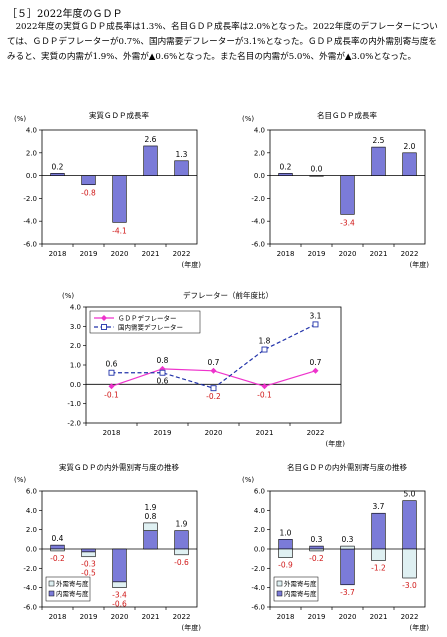  I want to click on data-label: 0.0, so click(317, 169).